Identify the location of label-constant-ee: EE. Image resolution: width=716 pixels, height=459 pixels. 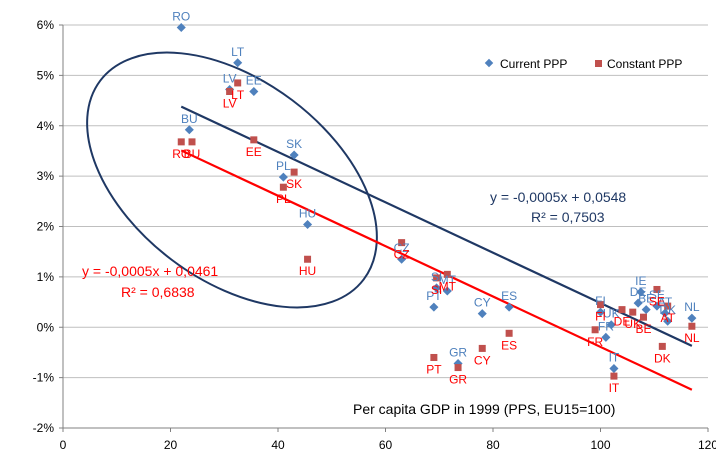
(254, 152).